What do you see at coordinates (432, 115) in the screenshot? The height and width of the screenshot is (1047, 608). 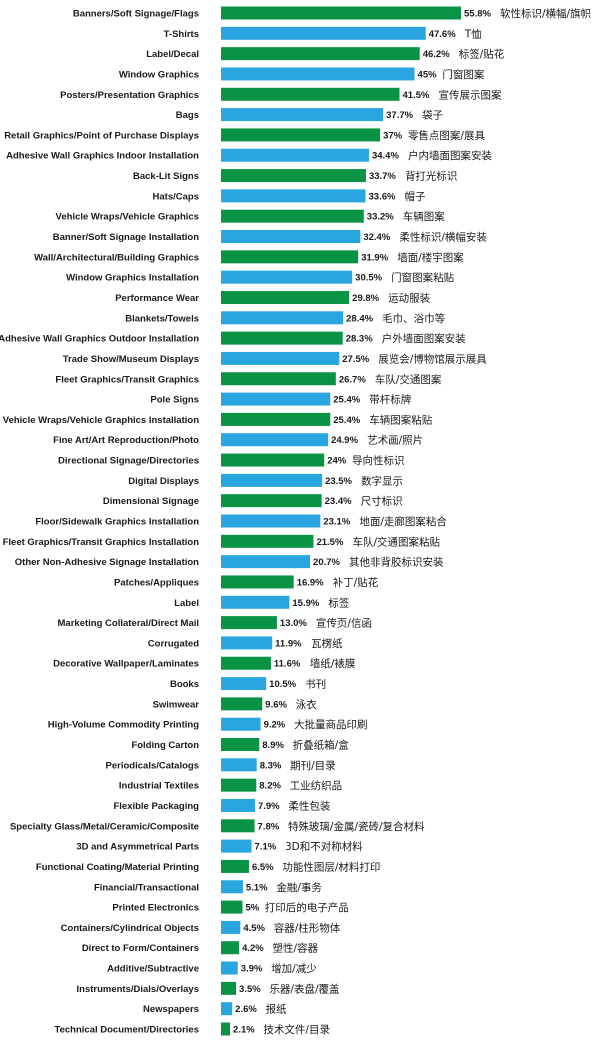 I see `category-label-zh: 袋子` at bounding box center [432, 115].